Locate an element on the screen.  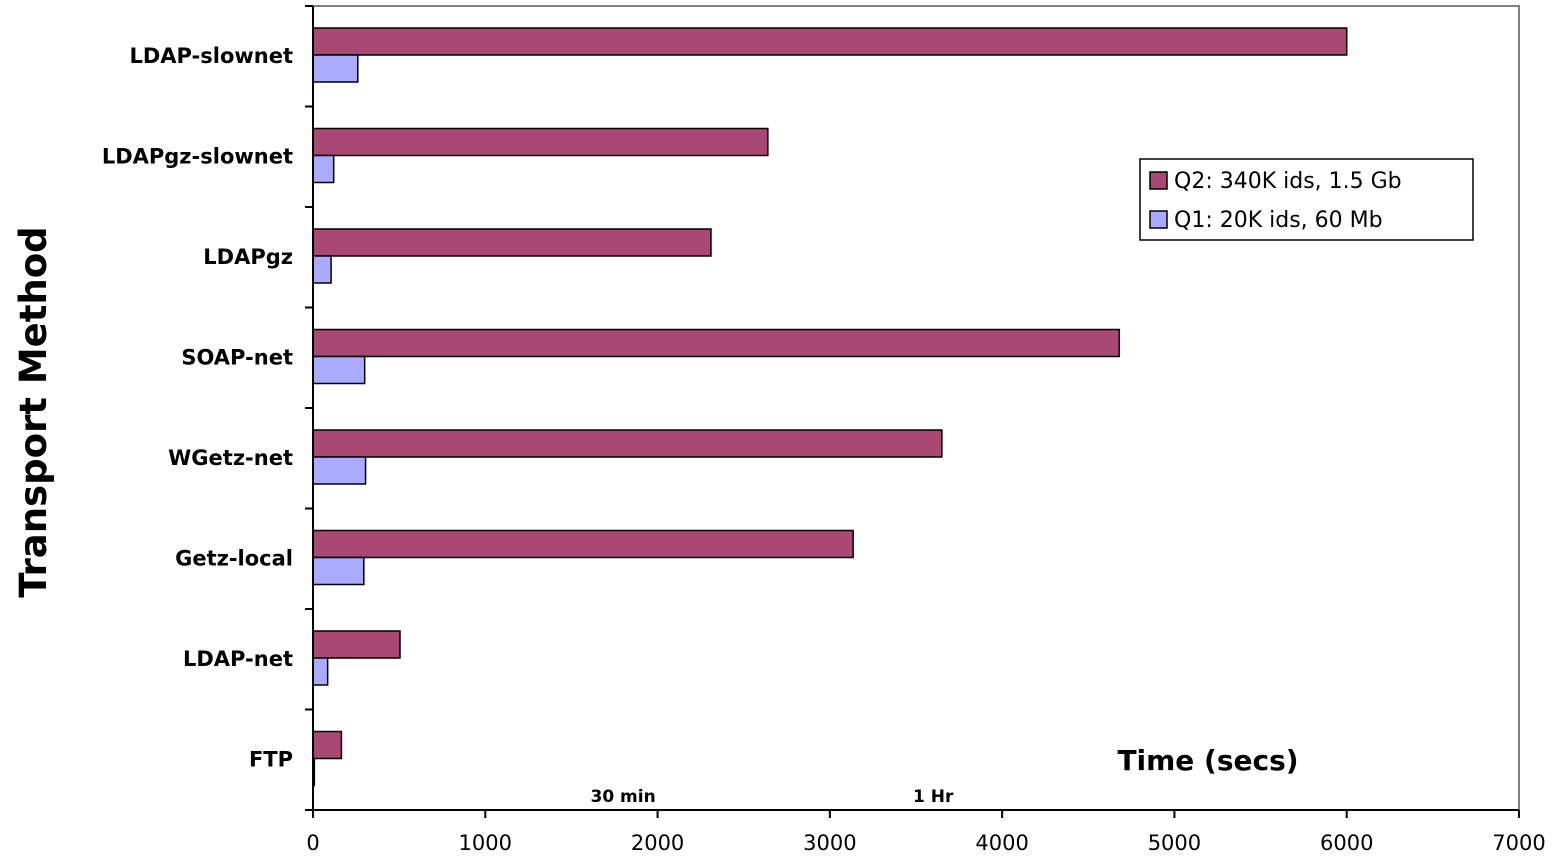
category-label: LDAP-net is located at coordinates (238, 659).